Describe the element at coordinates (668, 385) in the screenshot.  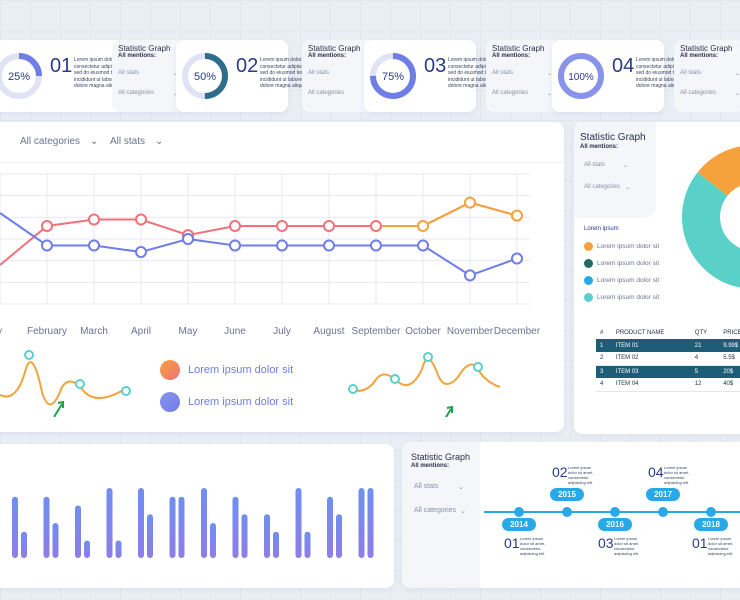
I see `table-row: 4 ITEM 04 12 40$` at that location.